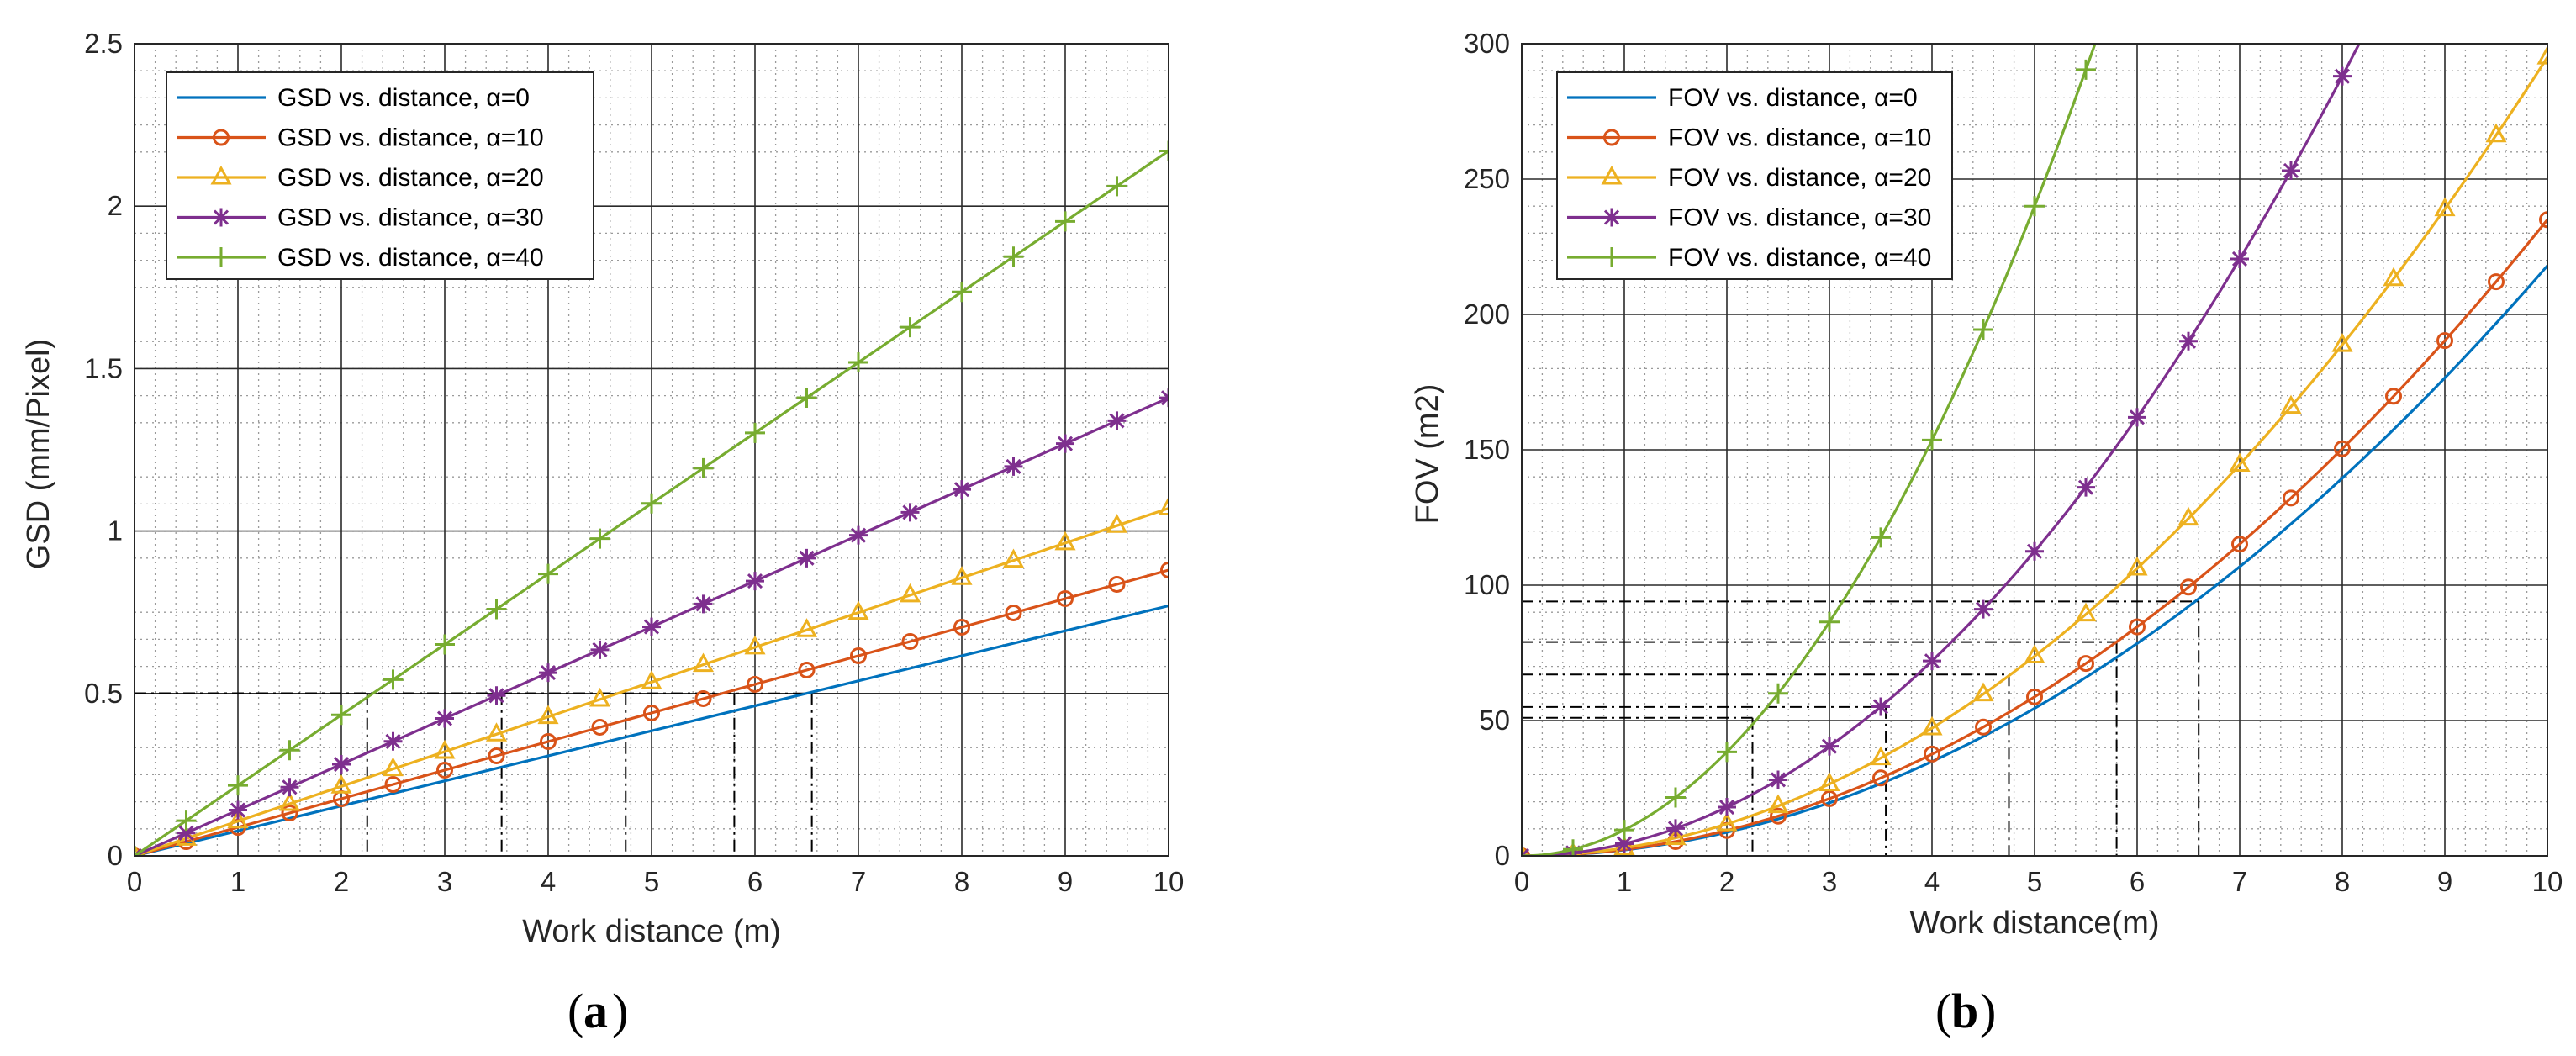 The width and height of the screenshot is (2576, 1056). I want to click on legend-label-3: FOV vs. distance, α=30, so click(1799, 218).